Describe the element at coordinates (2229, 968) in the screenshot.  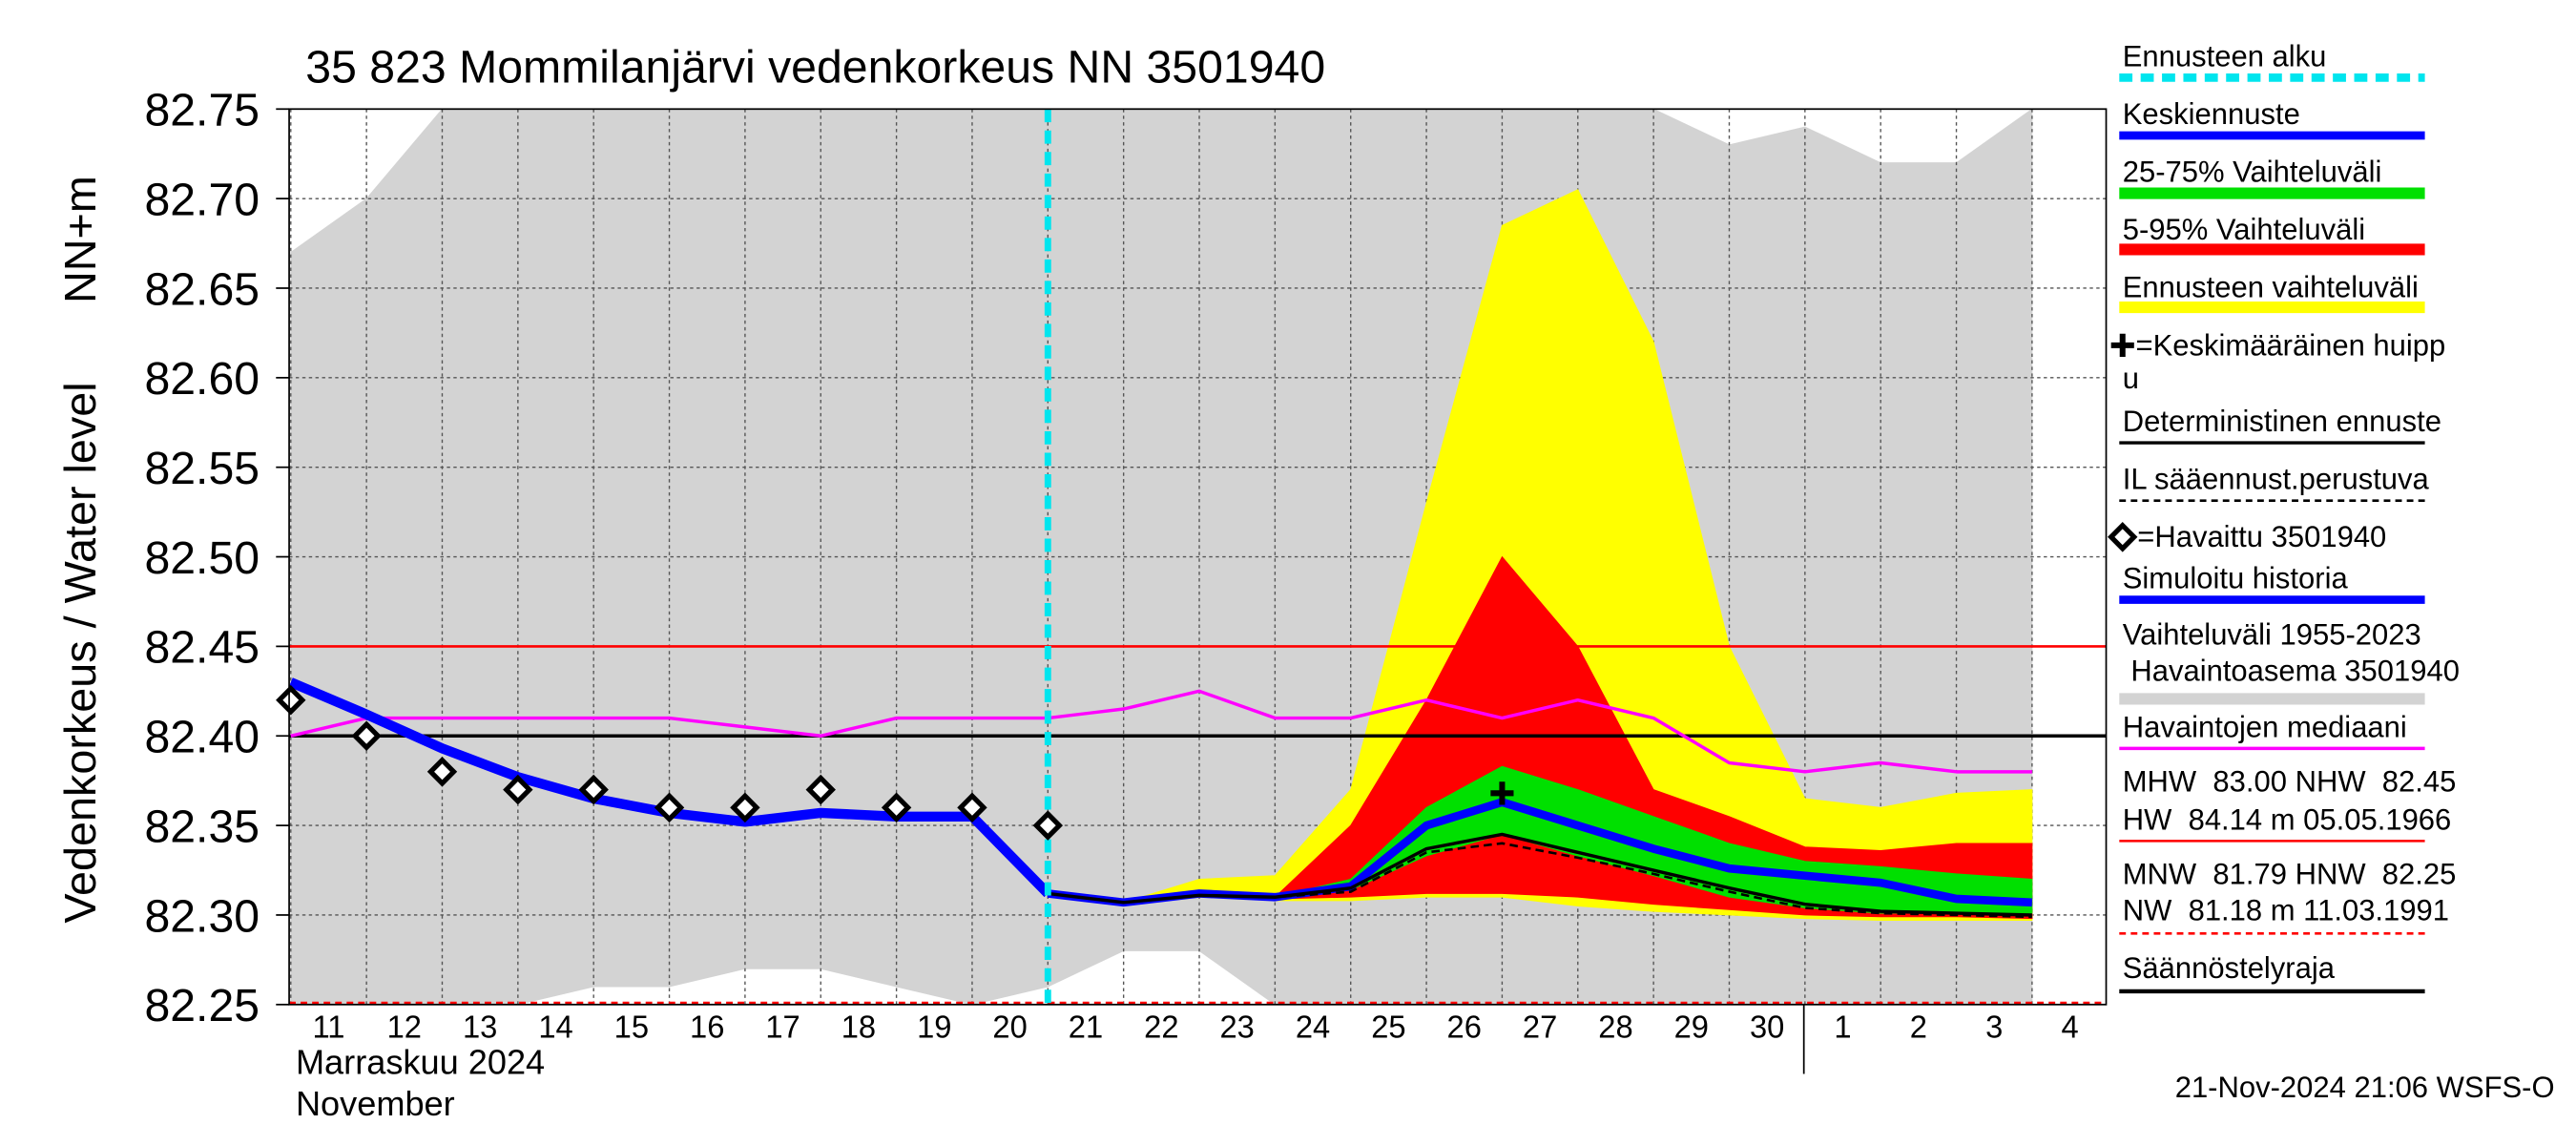
I see `legend-label: Säännöstelyraja` at that location.